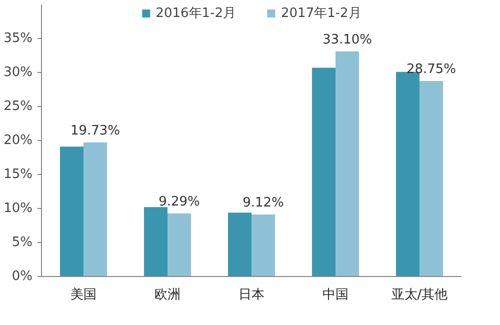 This screenshot has width=500, height=325. Describe the element at coordinates (18, 38) in the screenshot. I see `y-tick-label: 35%` at that location.